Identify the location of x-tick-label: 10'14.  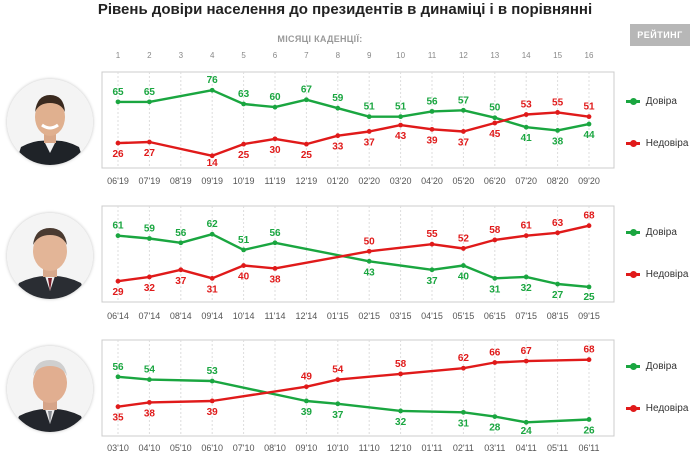
(244, 316).